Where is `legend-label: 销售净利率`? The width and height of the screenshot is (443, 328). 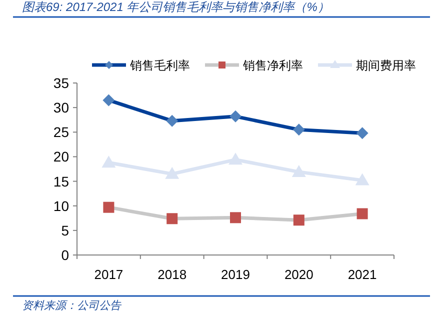
legend-label: 销售净利率 is located at coordinates (272, 65).